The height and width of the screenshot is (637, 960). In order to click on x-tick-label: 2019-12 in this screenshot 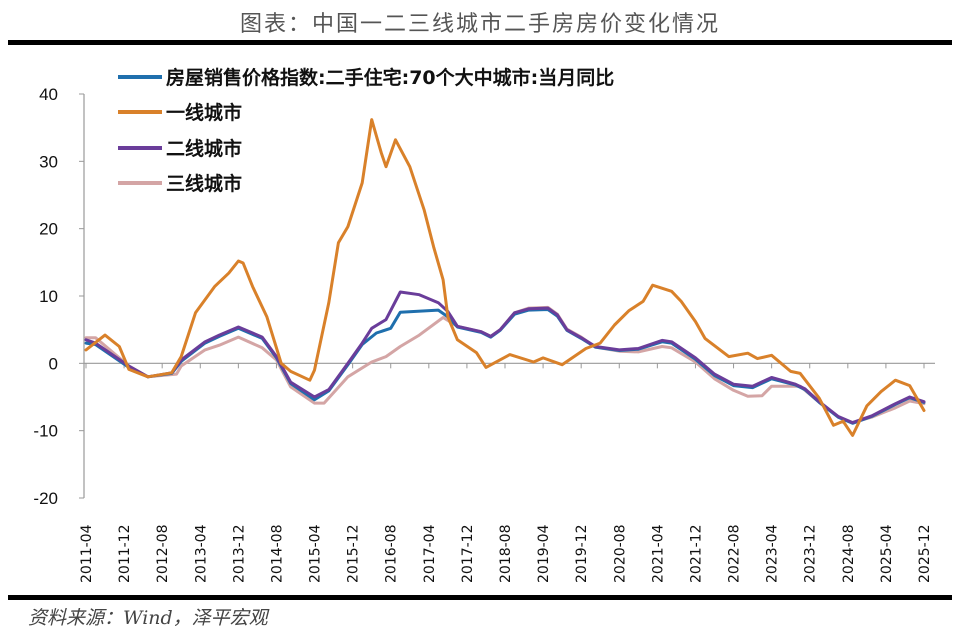, I will do `click(582, 554)`.